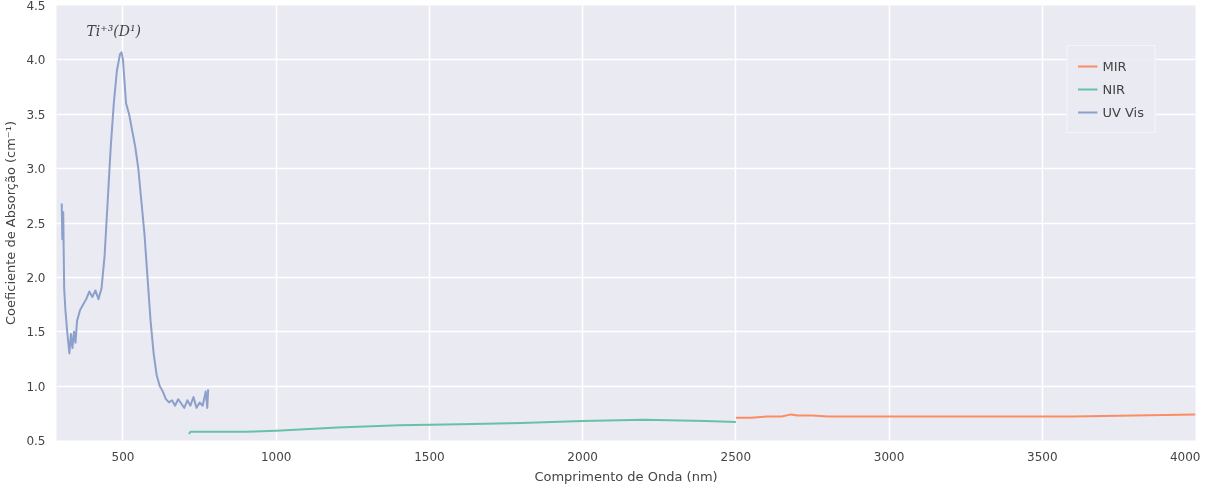  I want to click on annotation: Ti⁺³(D¹), so click(114, 30).